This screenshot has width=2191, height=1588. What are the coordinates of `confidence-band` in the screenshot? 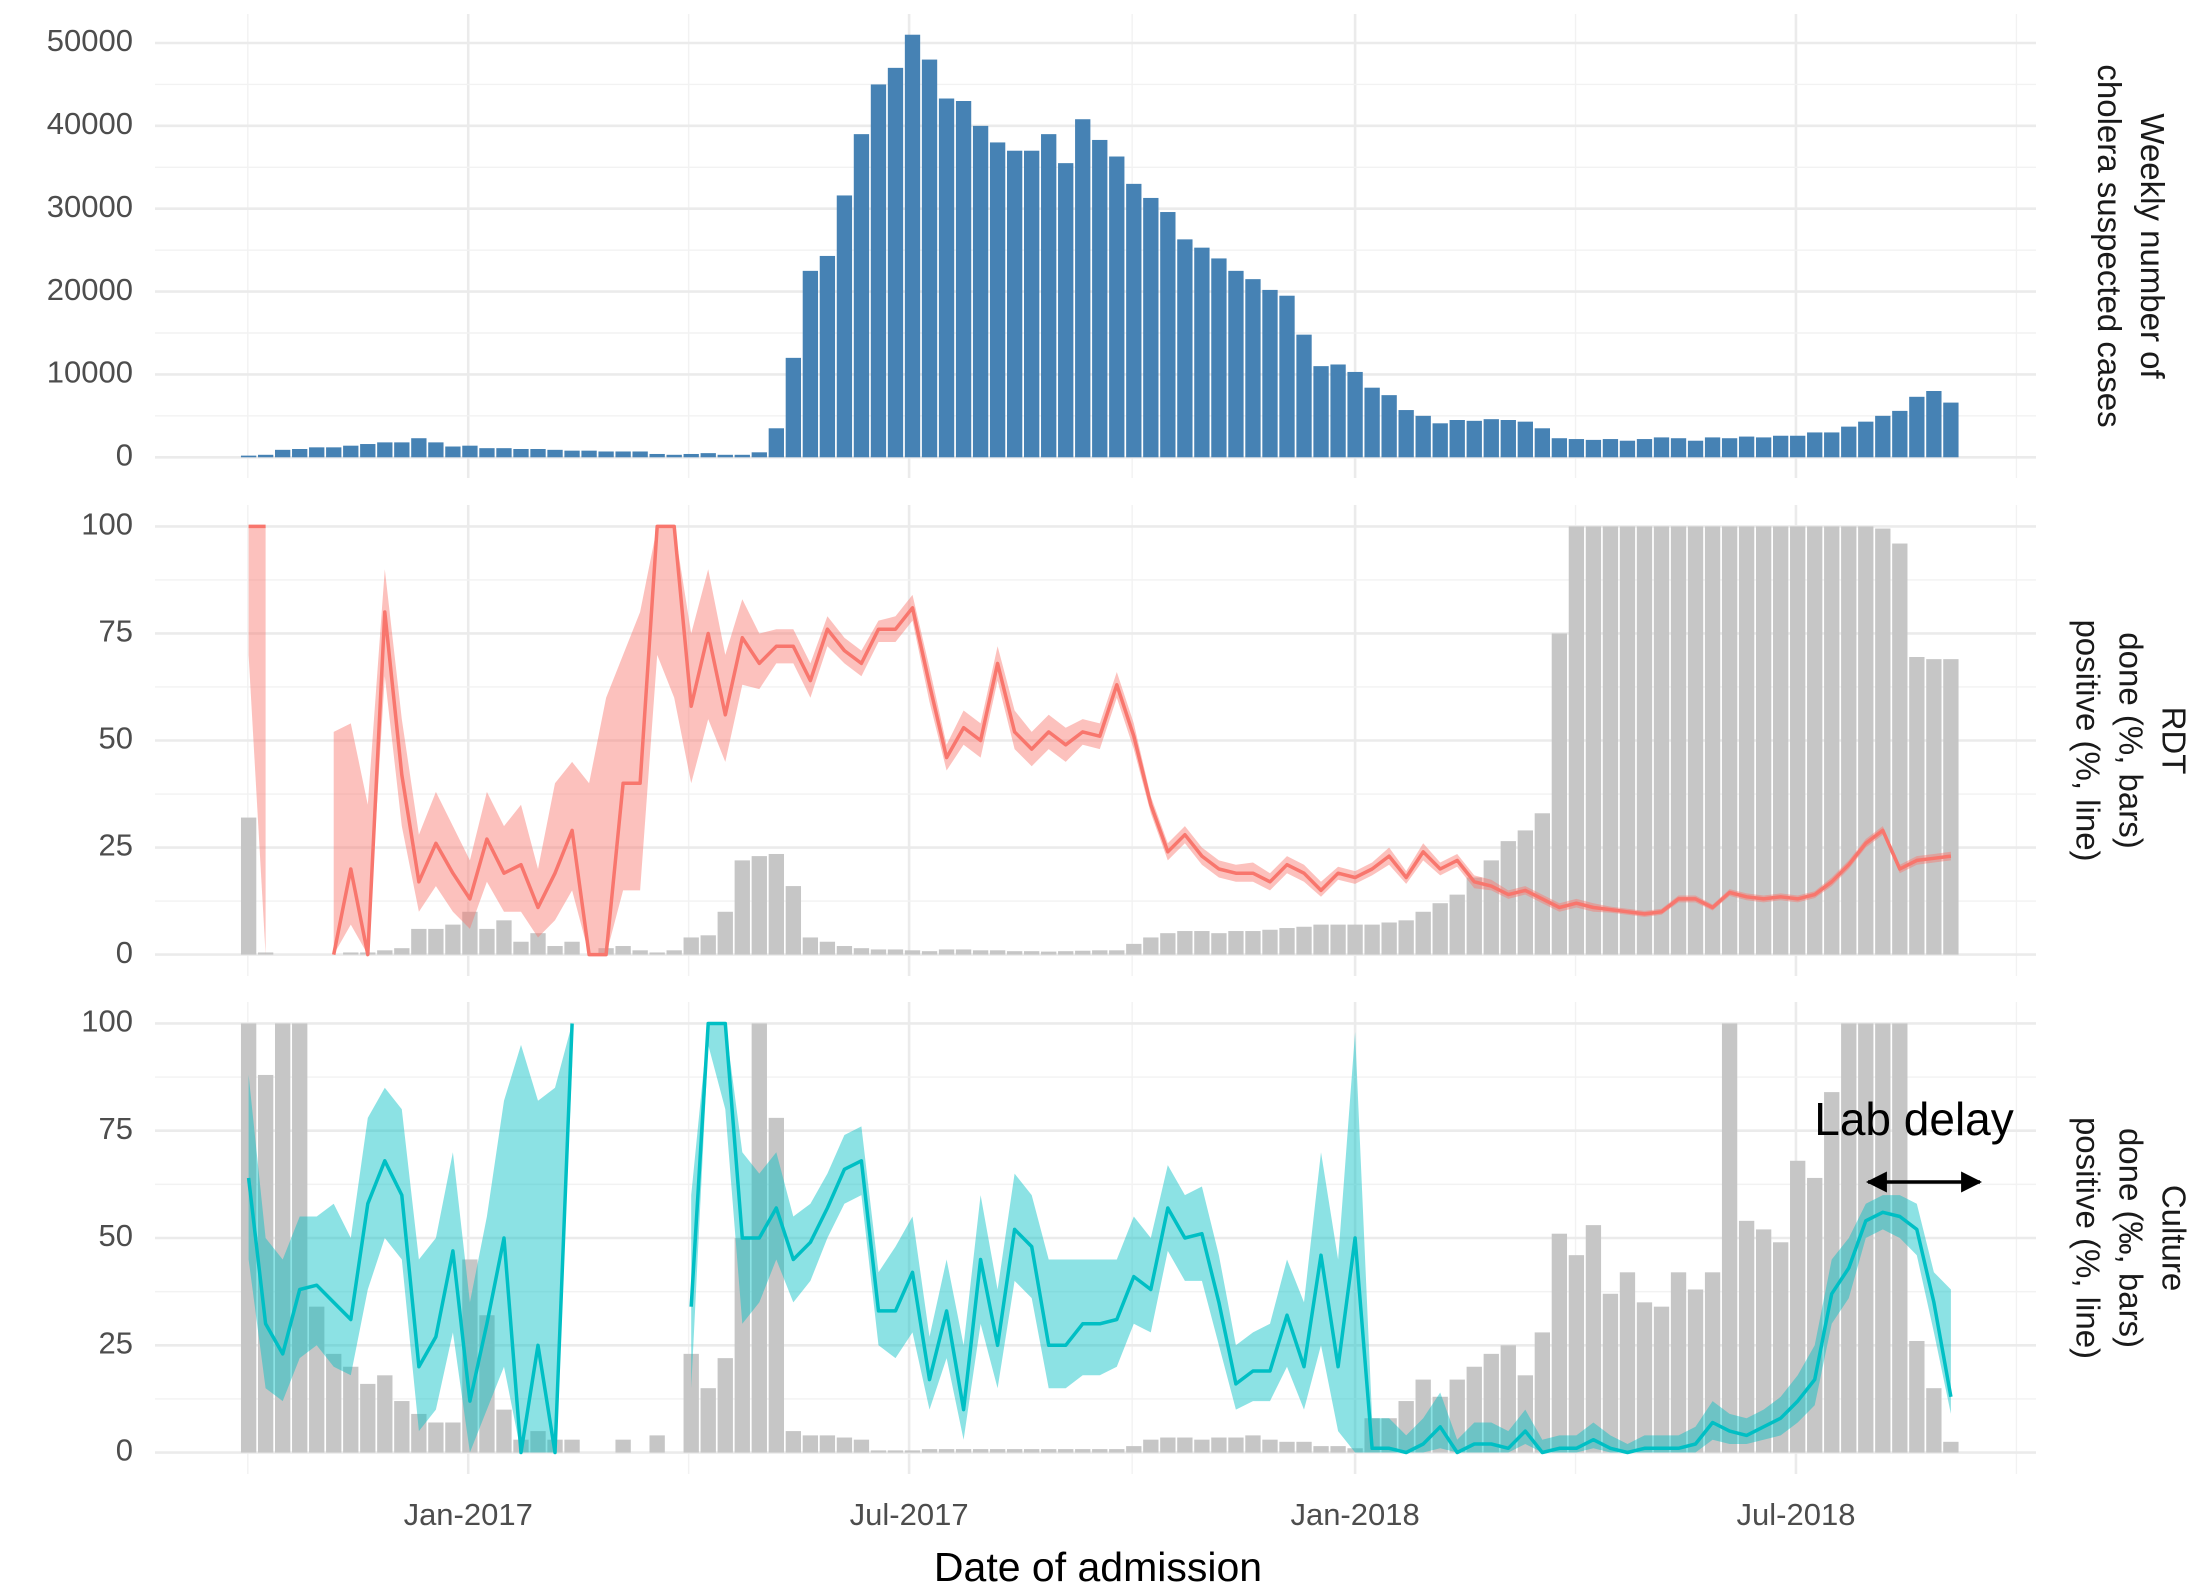 It's located at (257, 740).